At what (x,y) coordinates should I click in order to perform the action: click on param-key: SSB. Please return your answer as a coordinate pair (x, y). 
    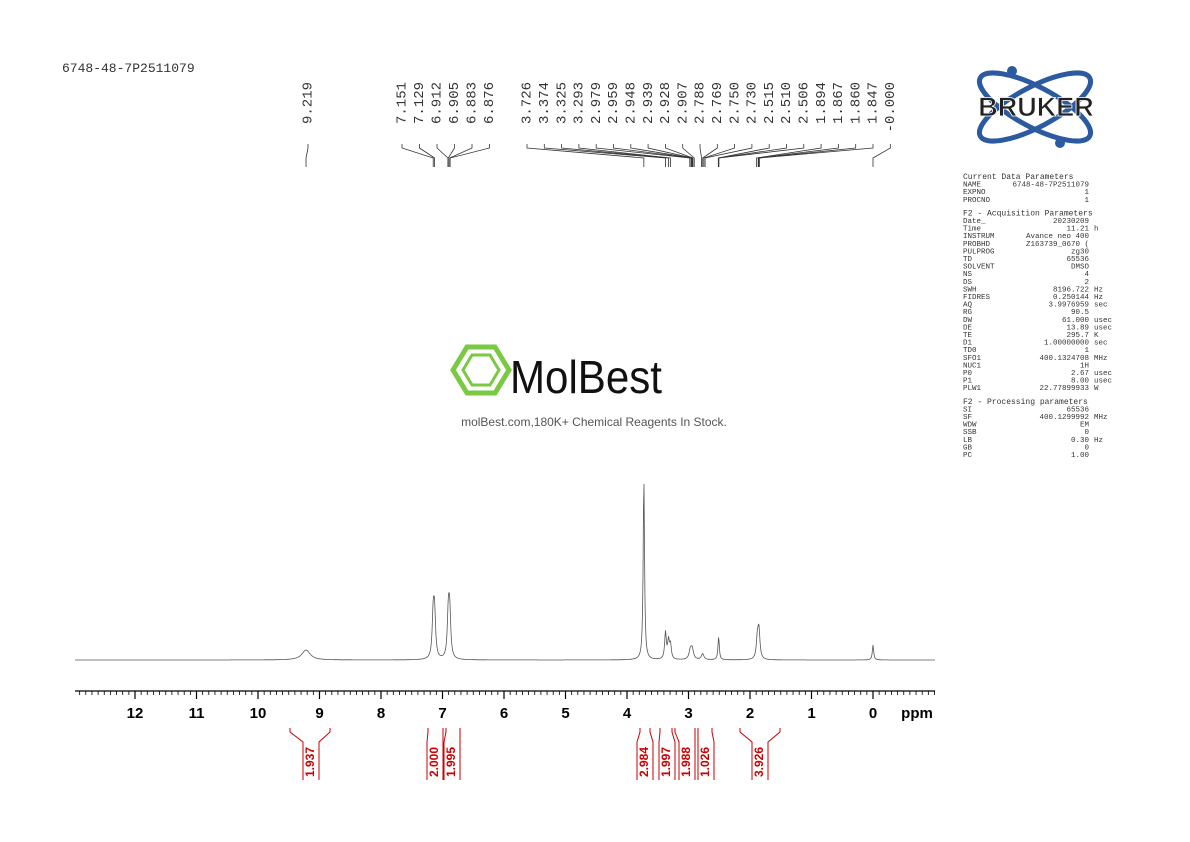
    Looking at the image, I should click on (970, 433).